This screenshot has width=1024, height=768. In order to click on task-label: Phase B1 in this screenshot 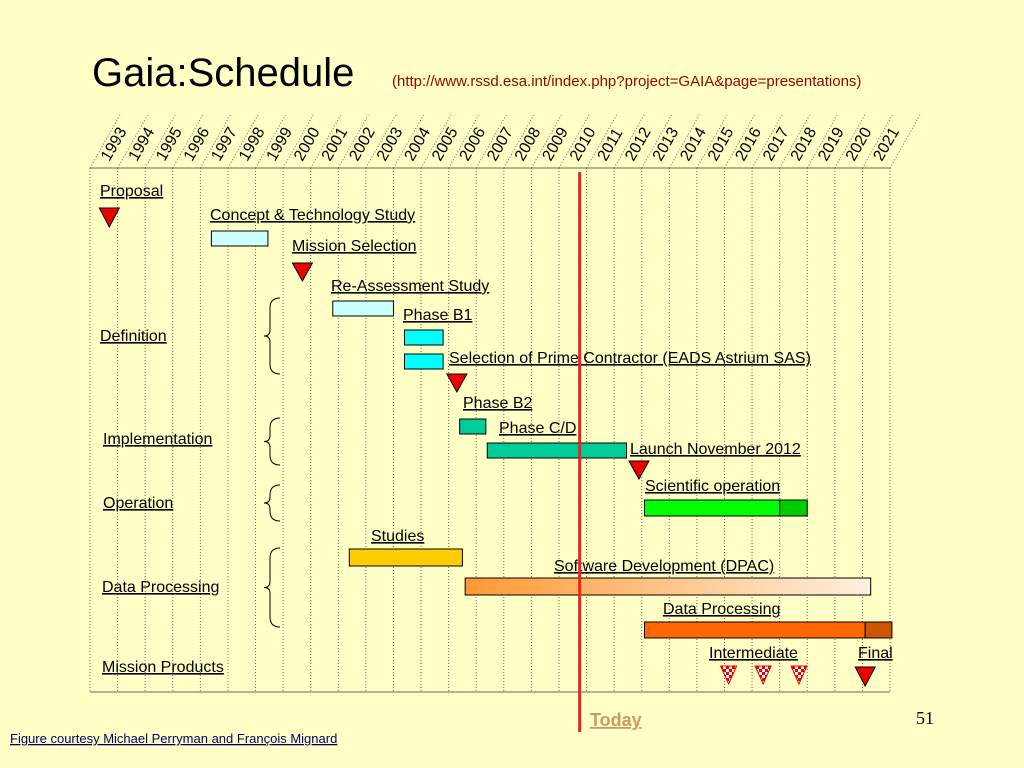, I will do `click(437, 315)`.